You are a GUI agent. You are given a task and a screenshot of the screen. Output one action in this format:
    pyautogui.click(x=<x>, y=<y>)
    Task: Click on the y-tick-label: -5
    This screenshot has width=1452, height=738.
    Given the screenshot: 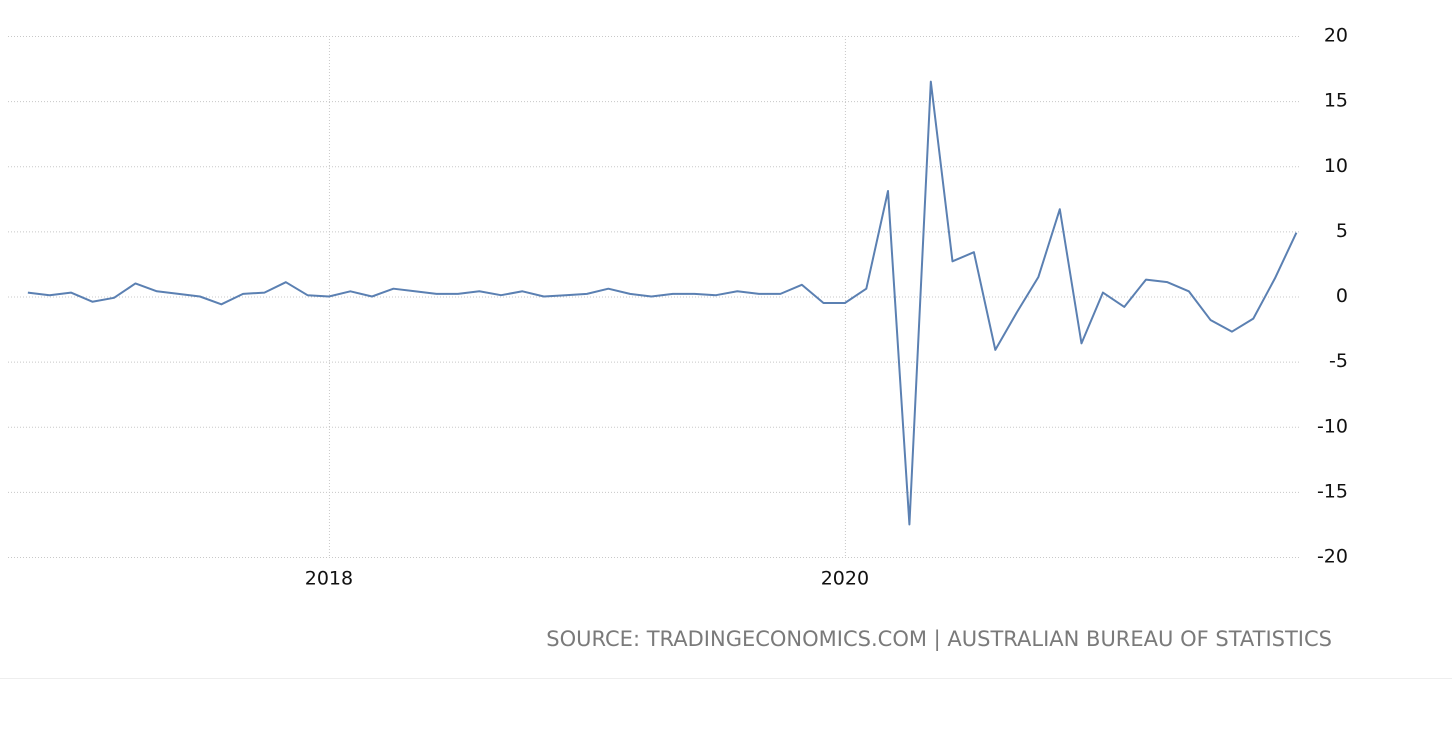 What is the action you would take?
    pyautogui.click(x=1338, y=361)
    